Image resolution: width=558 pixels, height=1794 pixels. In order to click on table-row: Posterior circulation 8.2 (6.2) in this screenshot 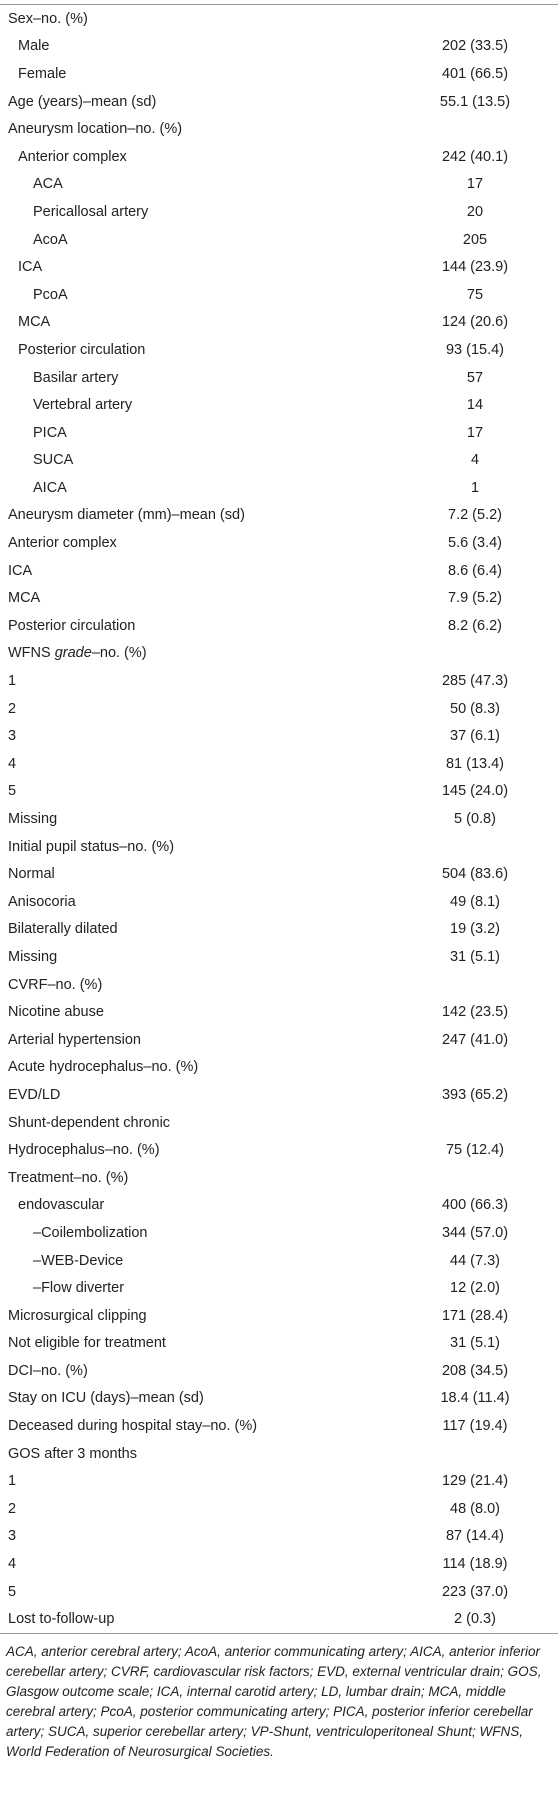, I will do `click(279, 626)`.